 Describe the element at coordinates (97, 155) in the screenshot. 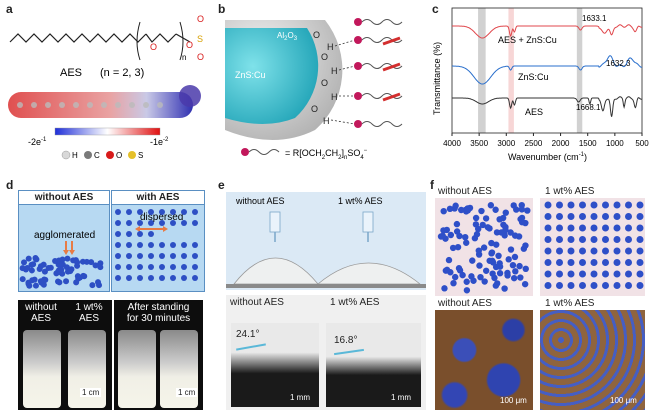

I see `svg-text: C` at that location.